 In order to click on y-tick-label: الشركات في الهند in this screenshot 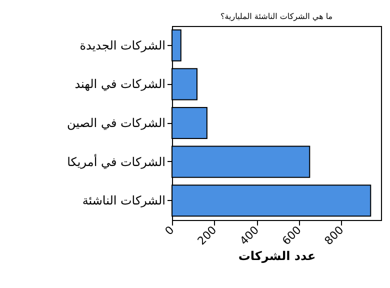, I will do `click(120, 84)`.